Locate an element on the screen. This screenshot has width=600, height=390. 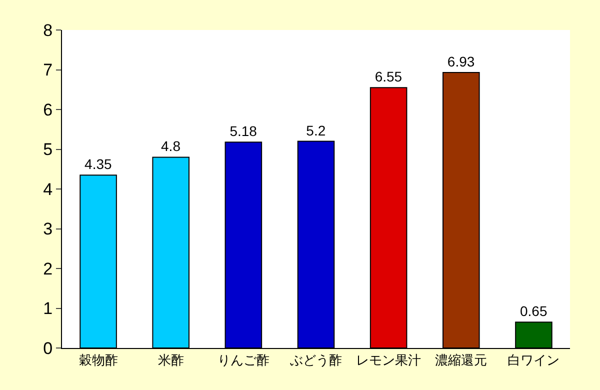
y-tick-label: 0 is located at coordinates (48, 348).